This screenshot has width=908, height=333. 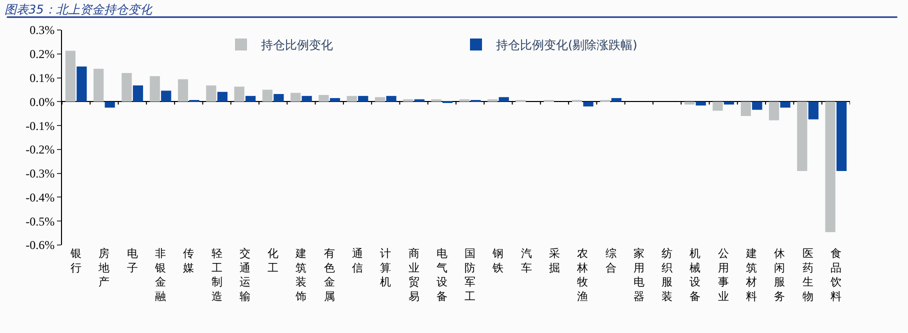 What do you see at coordinates (567, 45) in the screenshot?
I see `legend-label: 持仓比例变化(剔除涨跌幅)` at bounding box center [567, 45].